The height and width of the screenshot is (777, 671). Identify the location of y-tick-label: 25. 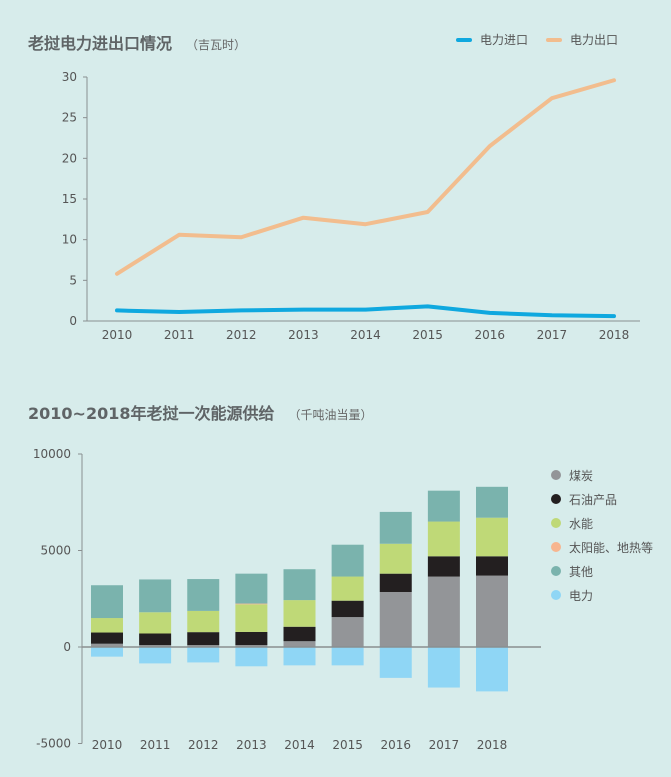
(69, 118).